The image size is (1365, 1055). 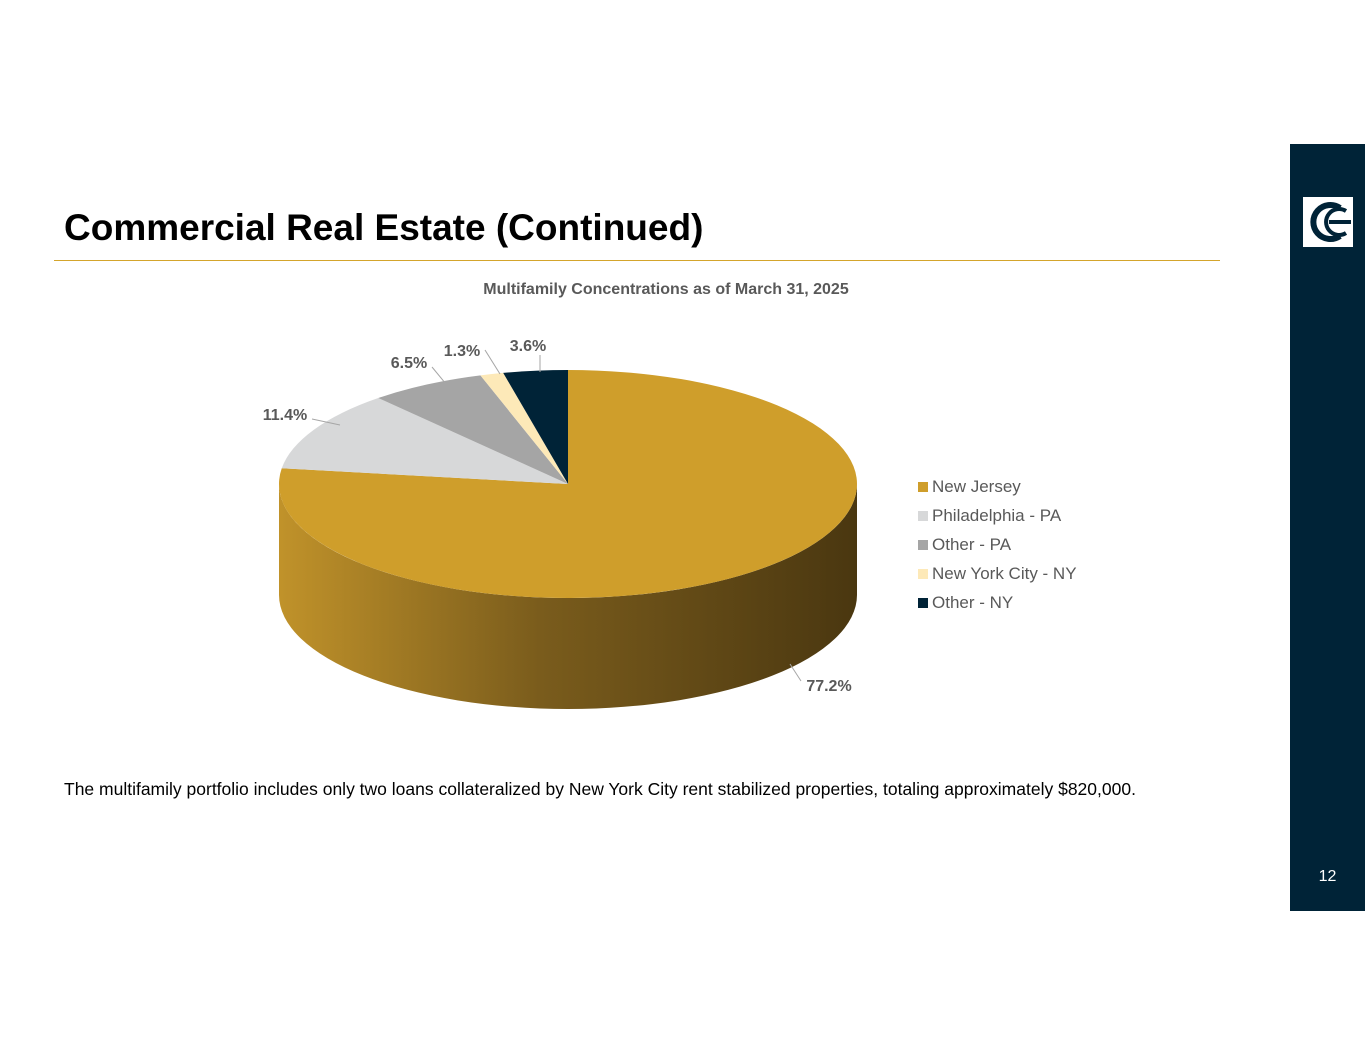 I want to click on pie-slice-philadelphia-pa, so click(x=424, y=441).